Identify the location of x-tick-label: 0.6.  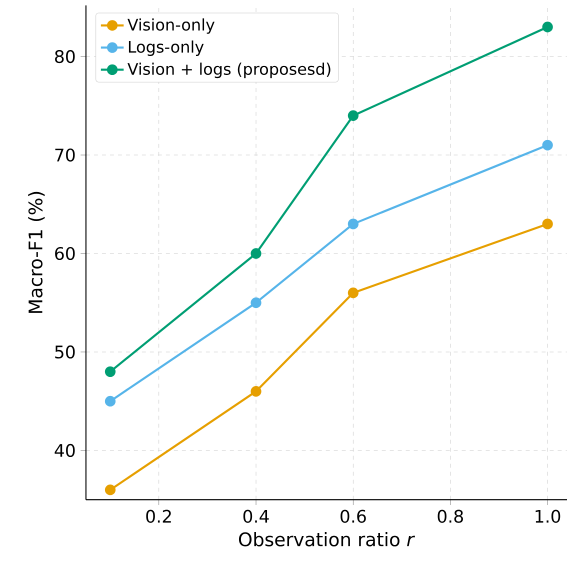
(353, 516).